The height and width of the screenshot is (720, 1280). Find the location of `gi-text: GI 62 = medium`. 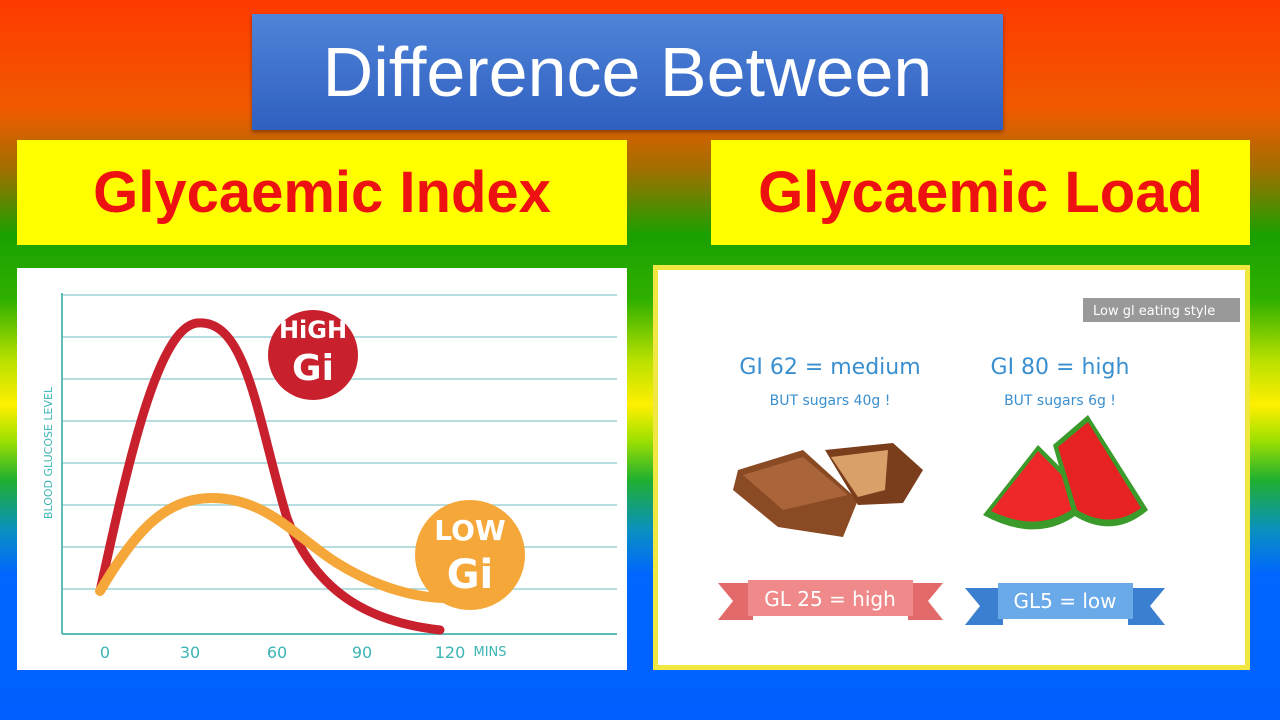

gi-text: GI 62 = medium is located at coordinates (829, 367).